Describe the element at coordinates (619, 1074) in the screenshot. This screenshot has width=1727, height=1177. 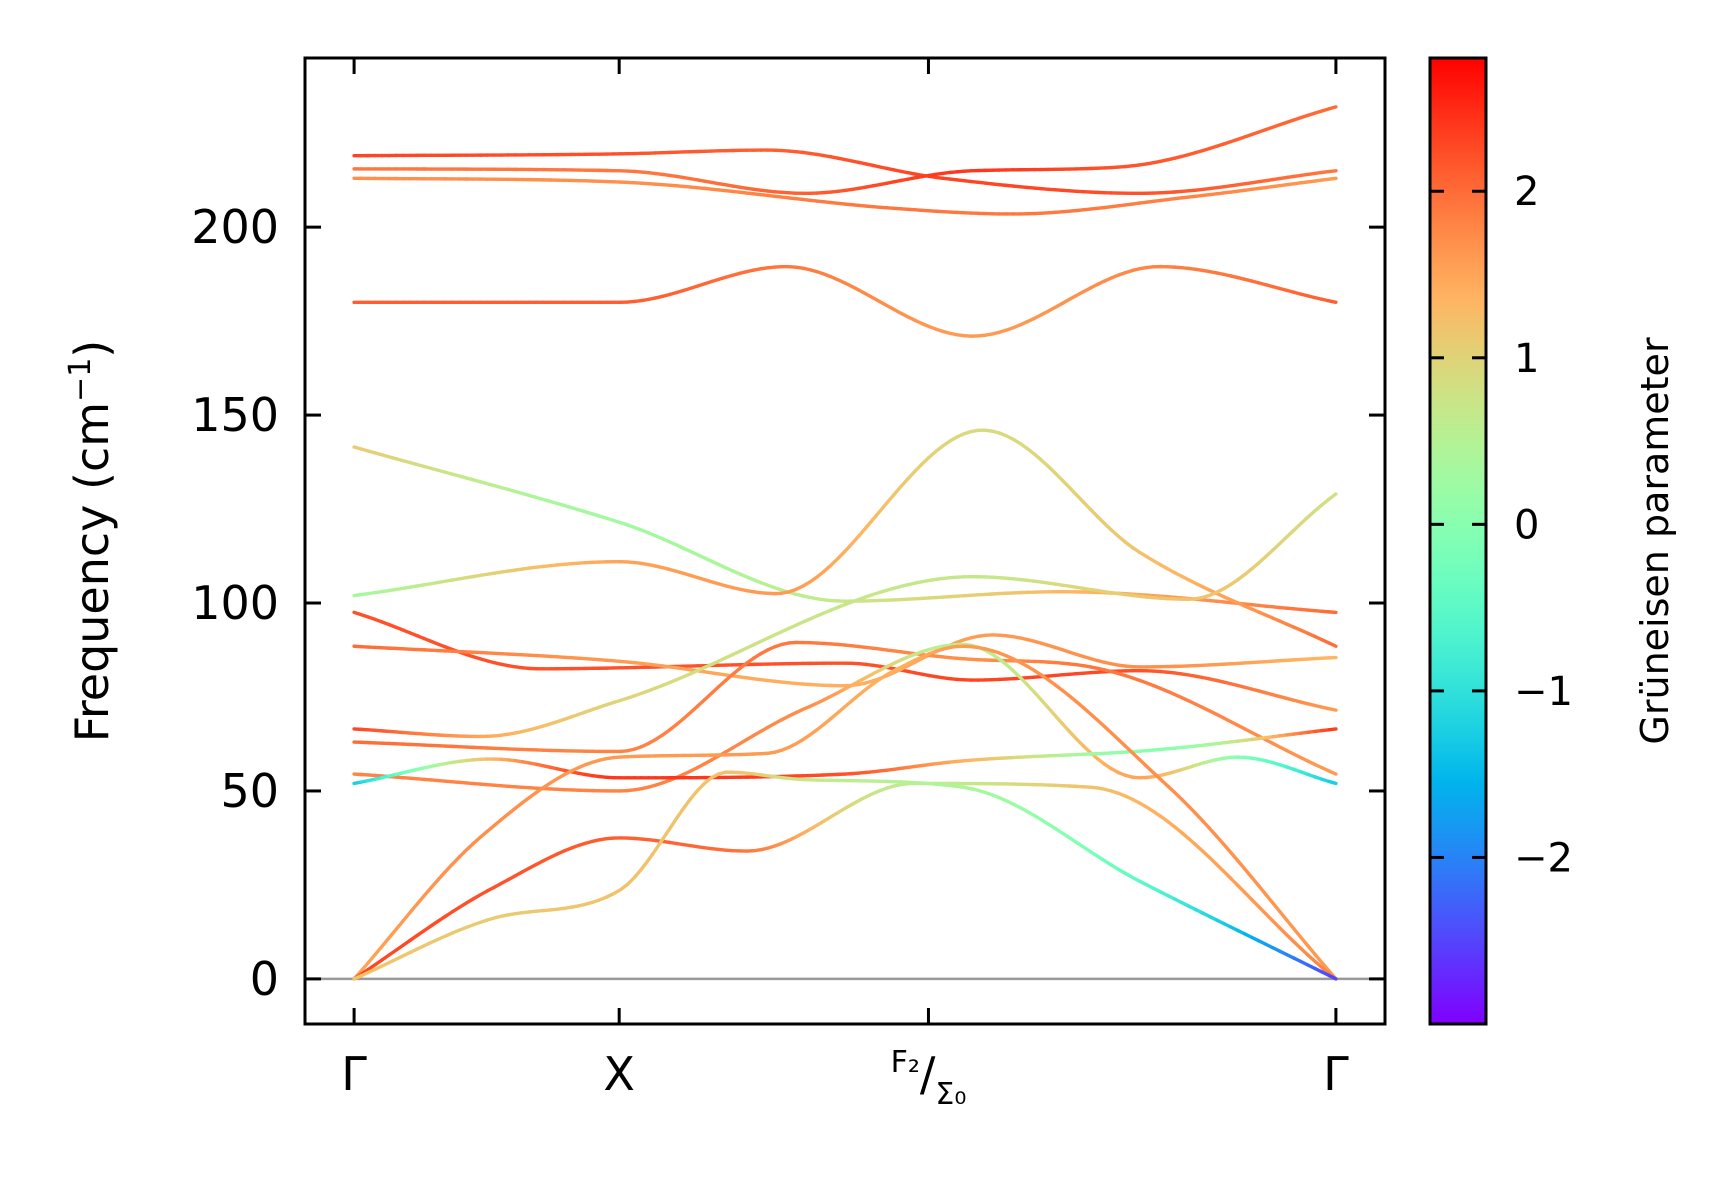
I see `high-symmetry-label: X` at that location.